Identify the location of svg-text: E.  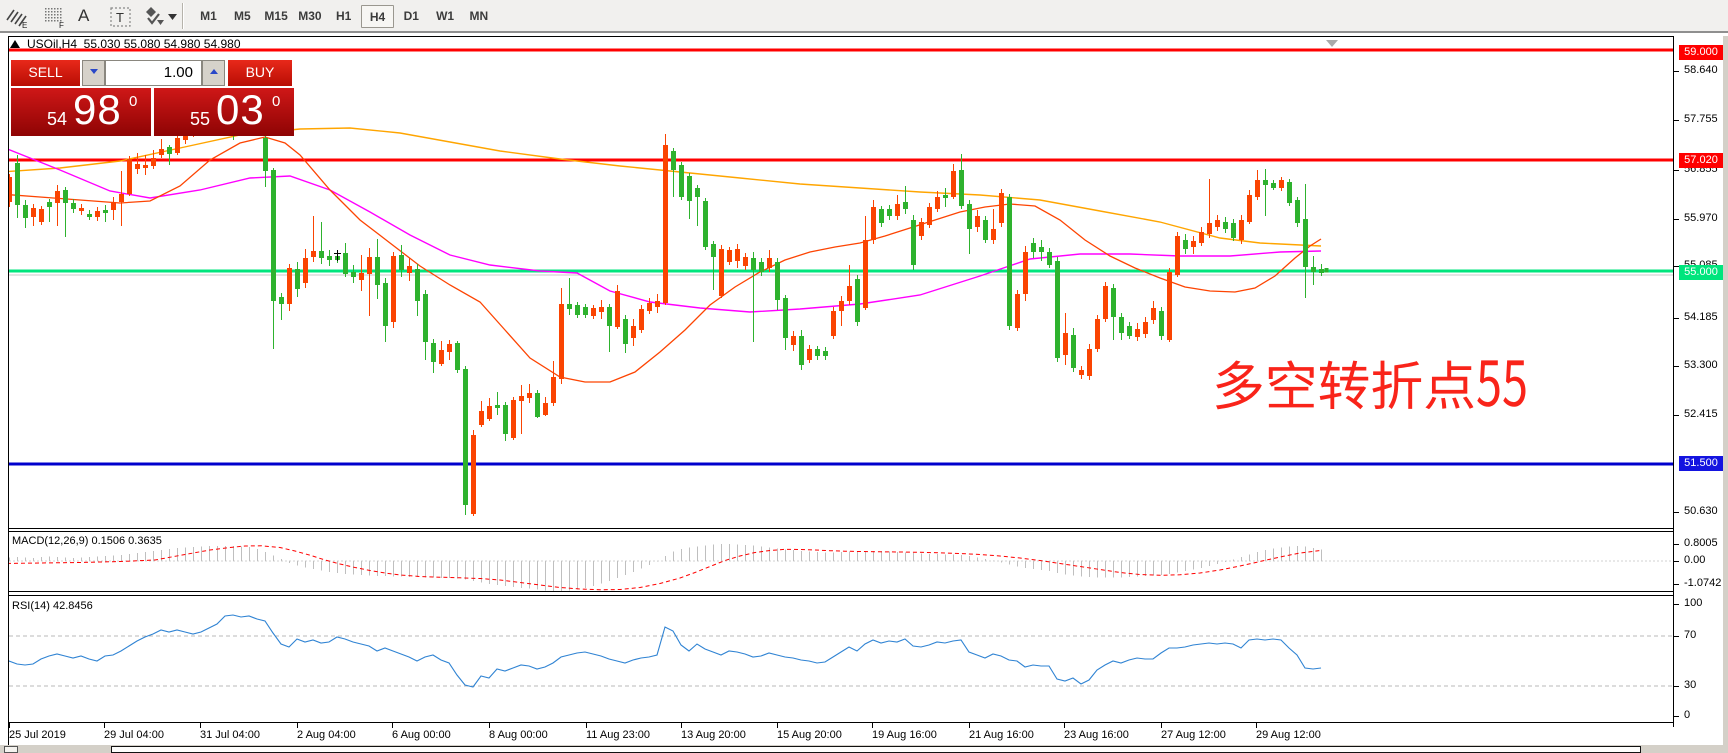
(24, 25).